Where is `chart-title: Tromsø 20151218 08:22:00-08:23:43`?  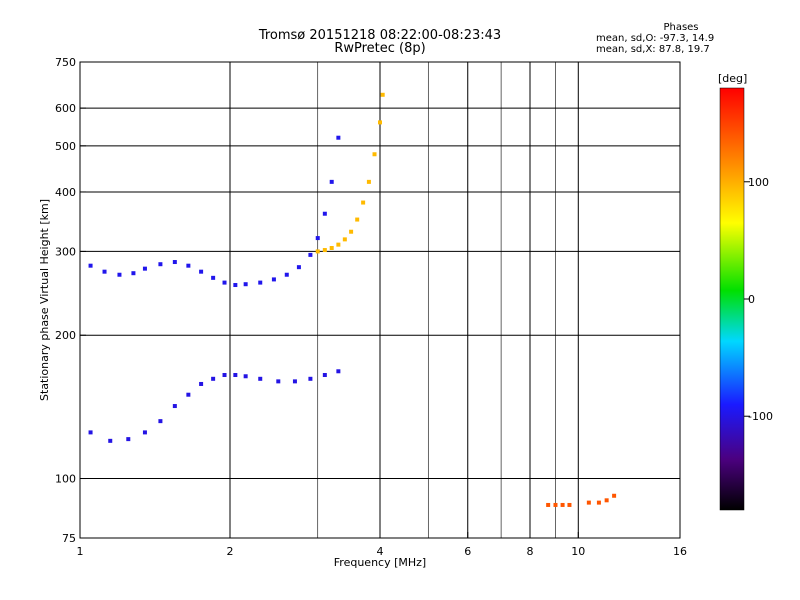 chart-title: Tromsø 20151218 08:22:00-08:23:43 is located at coordinates (380, 35).